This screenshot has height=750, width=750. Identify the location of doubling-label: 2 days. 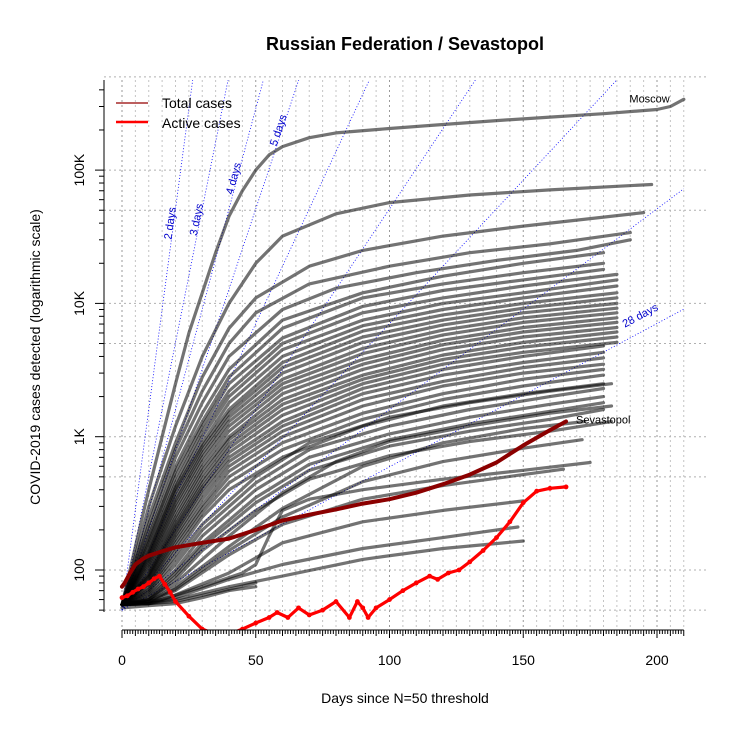
(170, 223).